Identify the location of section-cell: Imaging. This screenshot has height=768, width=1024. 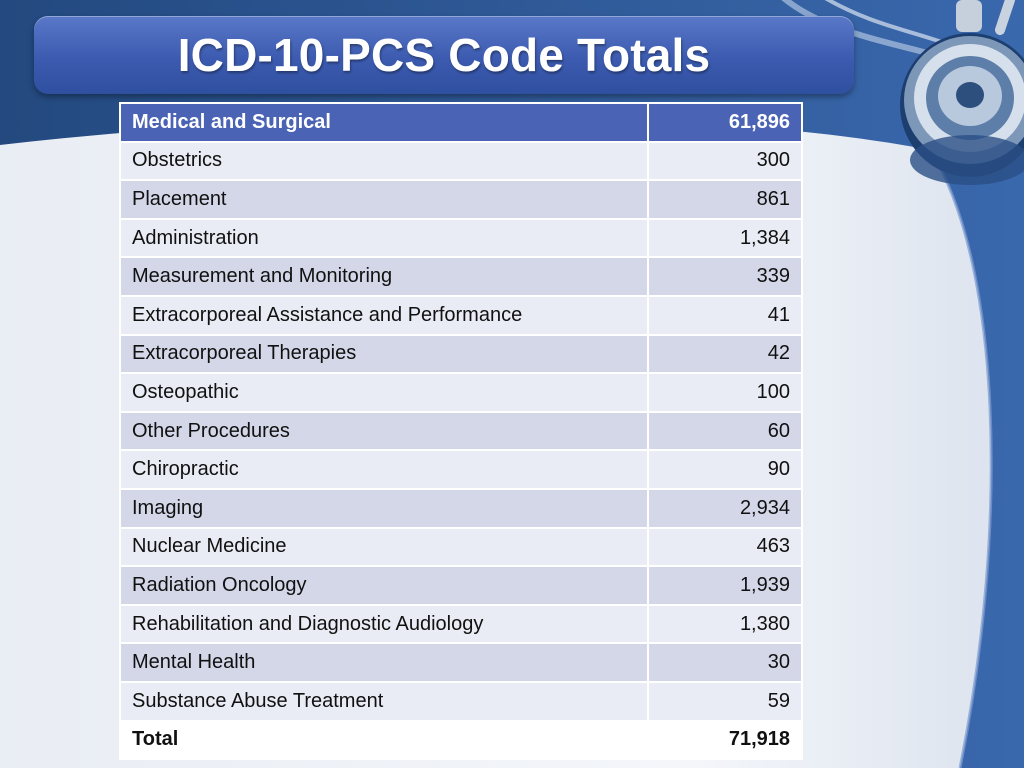
(384, 508).